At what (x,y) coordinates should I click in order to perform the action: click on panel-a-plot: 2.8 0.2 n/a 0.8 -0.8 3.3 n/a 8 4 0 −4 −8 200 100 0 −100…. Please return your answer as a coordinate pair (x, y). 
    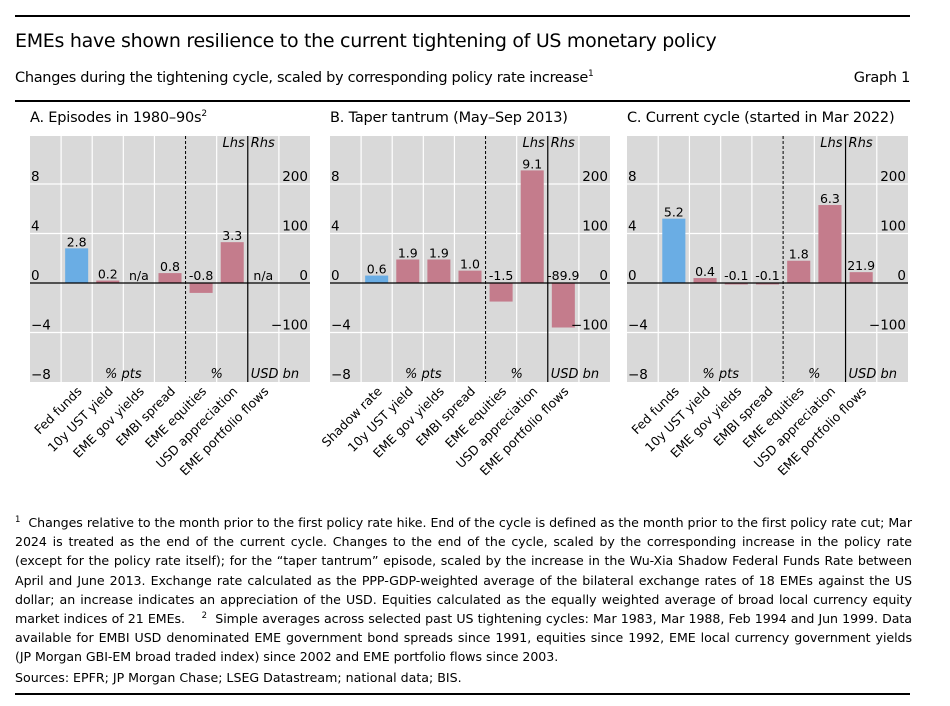
    Looking at the image, I should click on (170, 307).